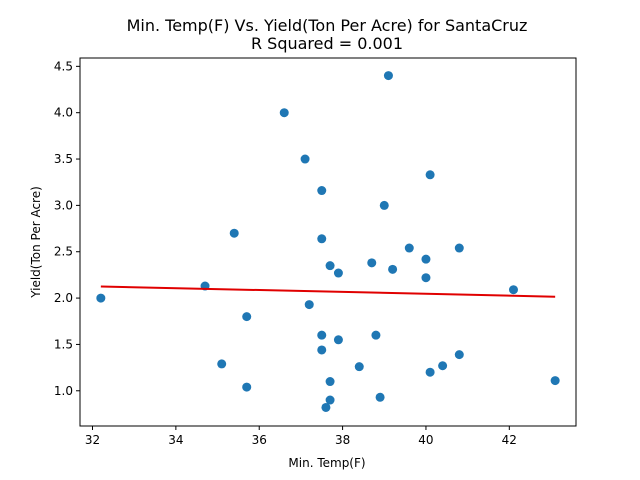  Describe the element at coordinates (63, 66) in the screenshot. I see `y-tick-label: 4.5` at that location.